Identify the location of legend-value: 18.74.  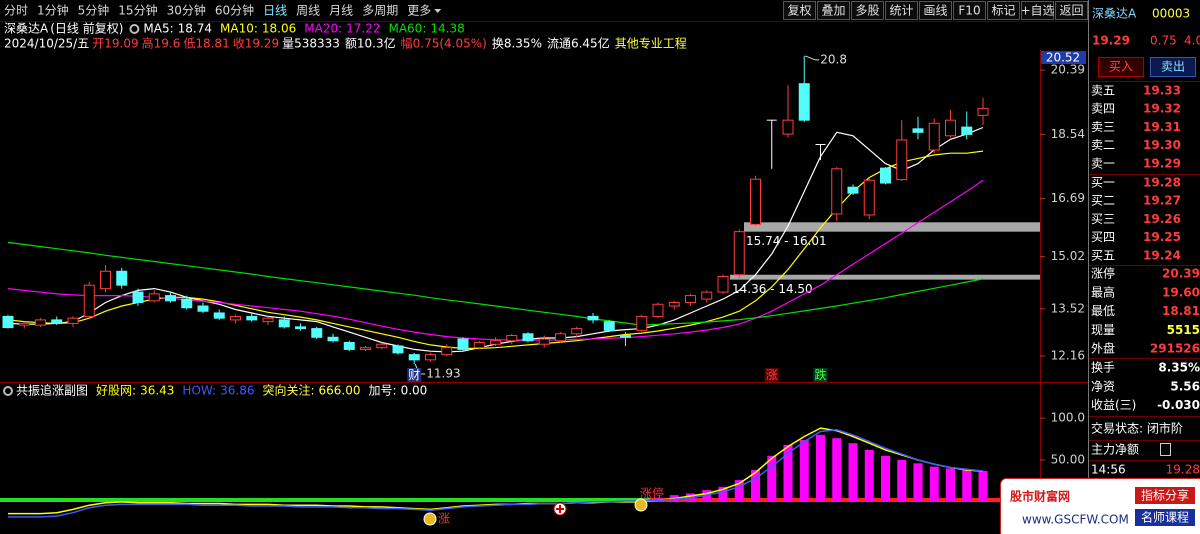
(195, 29).